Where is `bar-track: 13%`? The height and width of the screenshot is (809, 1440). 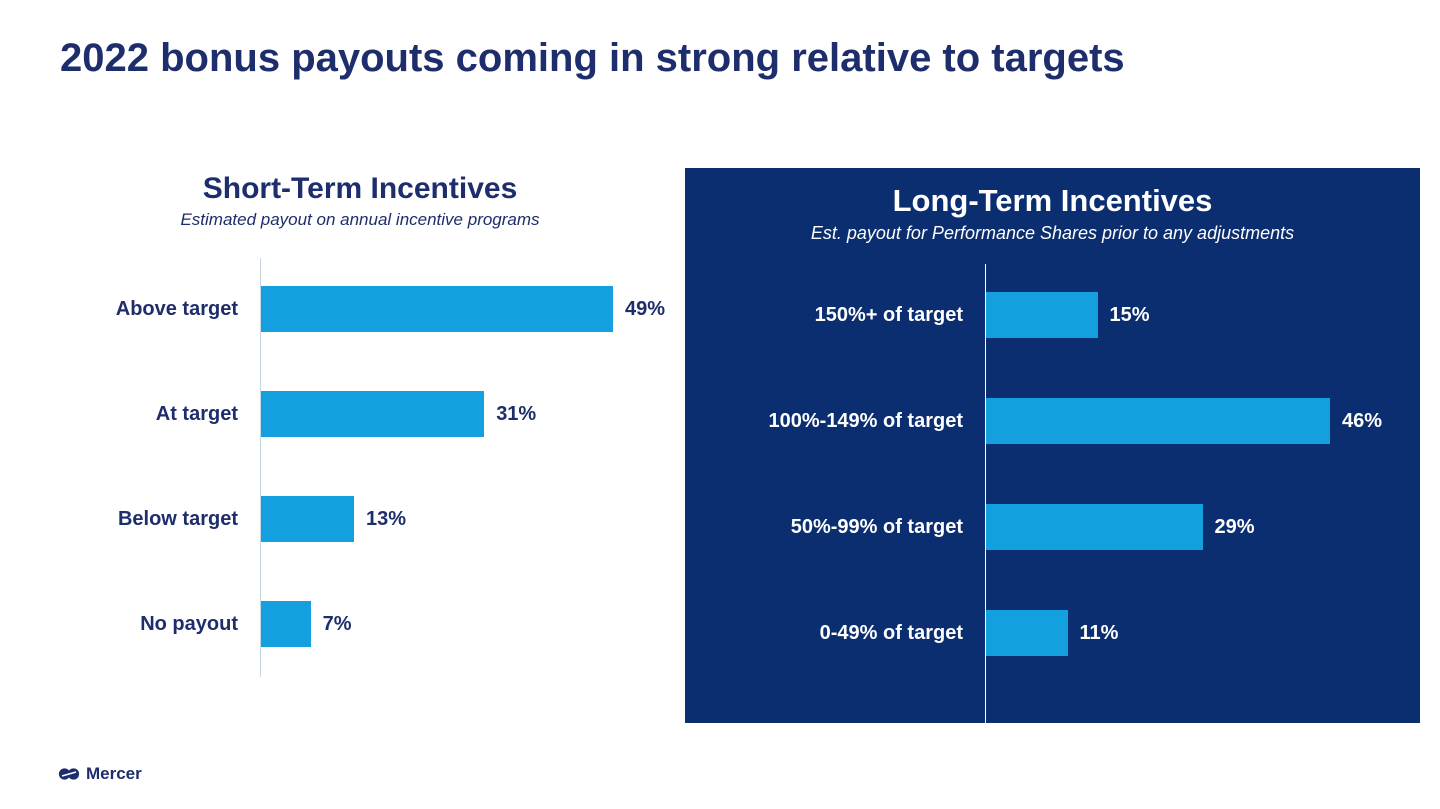 bar-track: 13% is located at coordinates (462, 519).